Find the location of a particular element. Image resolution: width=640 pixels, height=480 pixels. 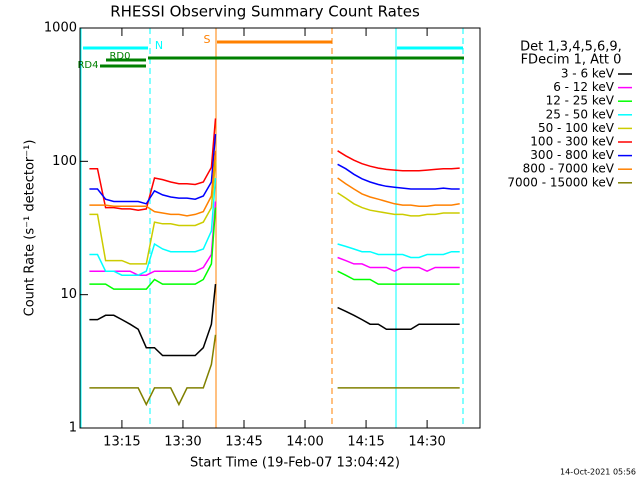

chart-title: RHESSI Observing Summary Count Rates is located at coordinates (265, 12).